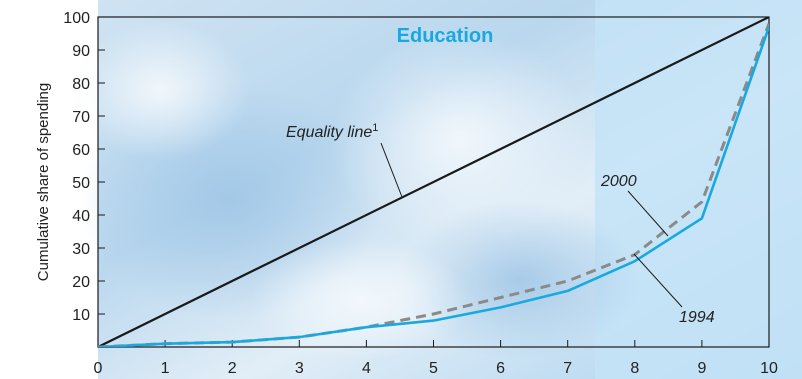  I want to click on equality-line-superscript: 1, so click(375, 128).